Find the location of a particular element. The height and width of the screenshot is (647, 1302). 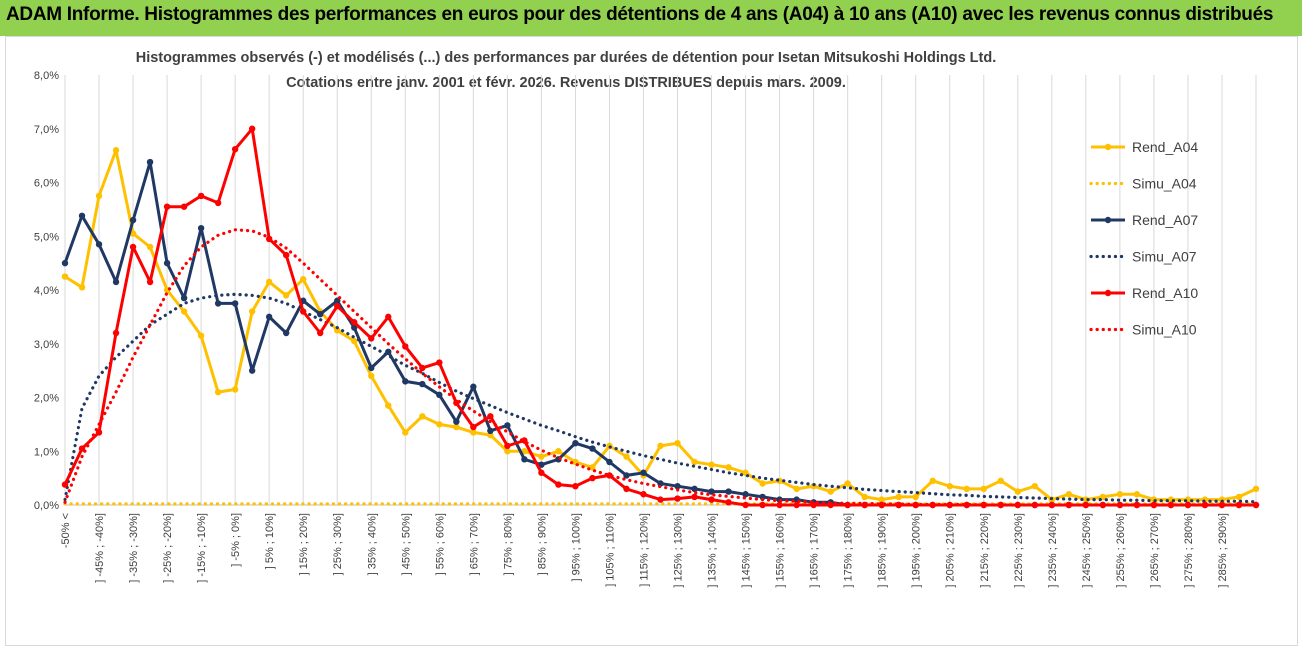

x-tick-label: ] 55% ; 60%] is located at coordinates (440, 544).